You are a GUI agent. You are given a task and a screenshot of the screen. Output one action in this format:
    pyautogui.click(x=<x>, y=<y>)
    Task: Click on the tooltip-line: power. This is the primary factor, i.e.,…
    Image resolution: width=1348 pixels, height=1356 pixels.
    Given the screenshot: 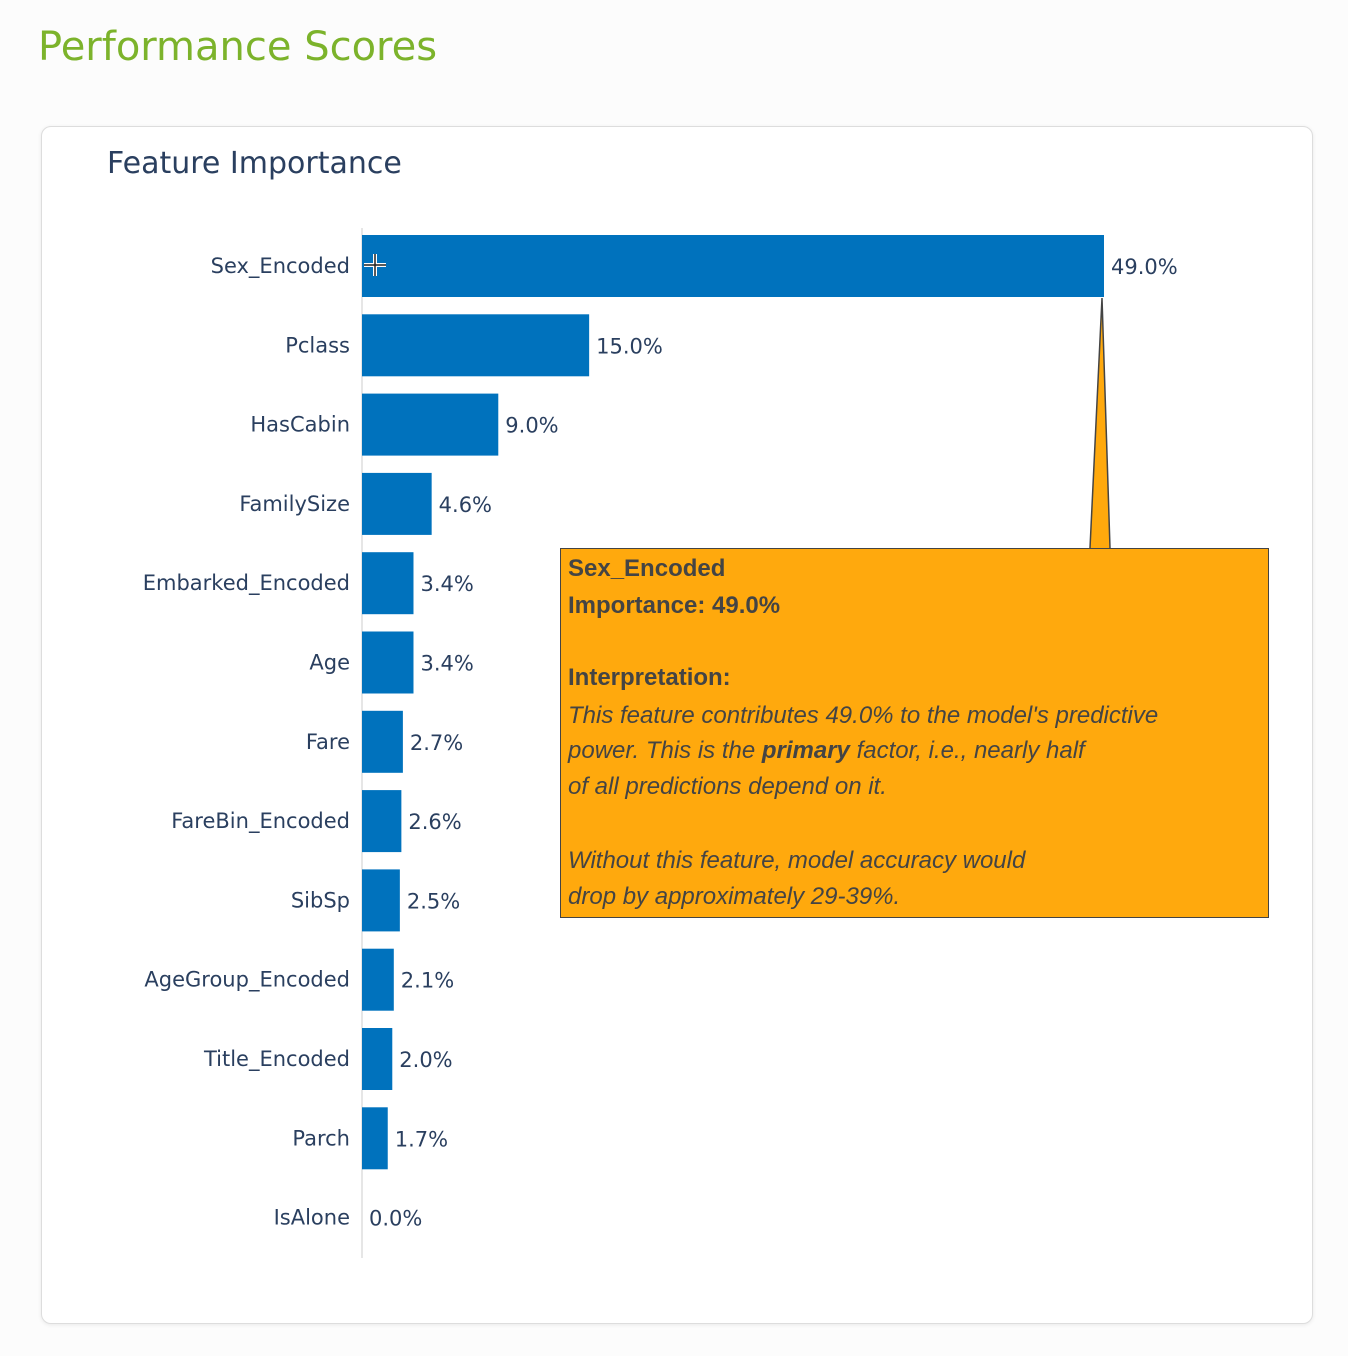 What is the action you would take?
    pyautogui.click(x=826, y=751)
    